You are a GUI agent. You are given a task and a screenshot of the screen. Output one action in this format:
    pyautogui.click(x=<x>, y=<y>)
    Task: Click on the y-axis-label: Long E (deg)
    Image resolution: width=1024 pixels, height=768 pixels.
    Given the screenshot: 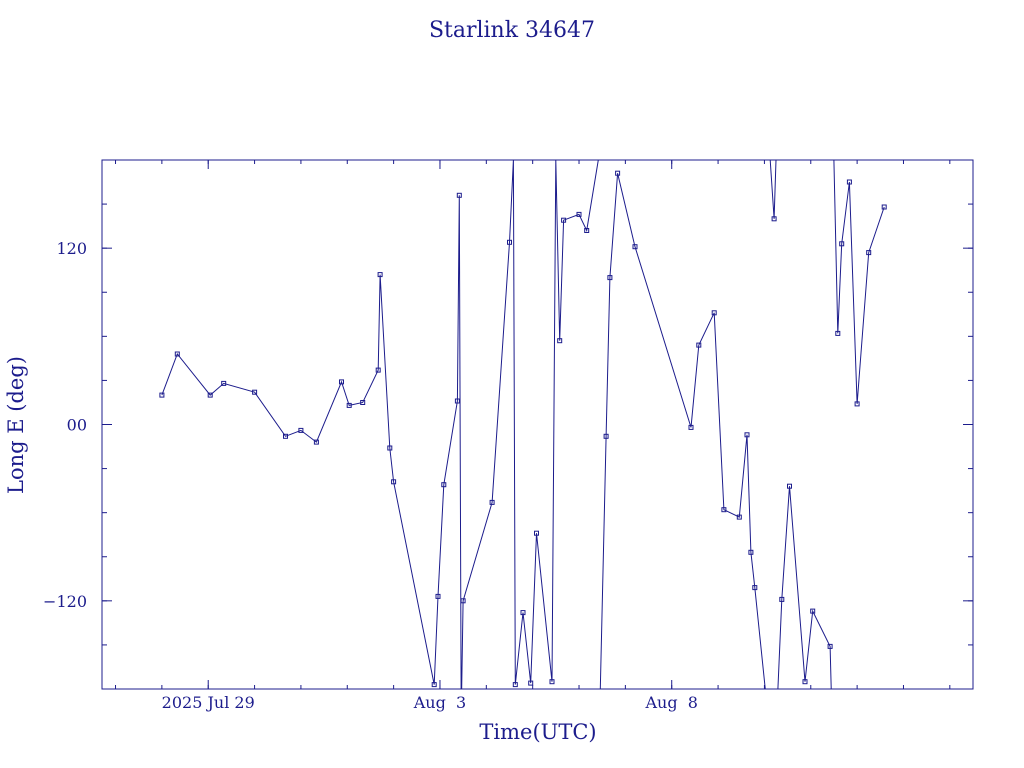 What is the action you would take?
    pyautogui.click(x=16, y=425)
    